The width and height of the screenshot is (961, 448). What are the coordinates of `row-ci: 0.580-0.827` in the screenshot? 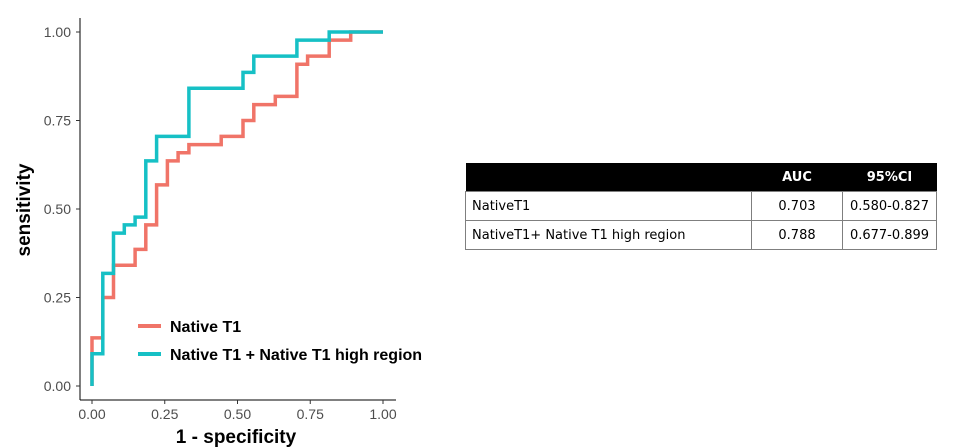 It's located at (889, 206).